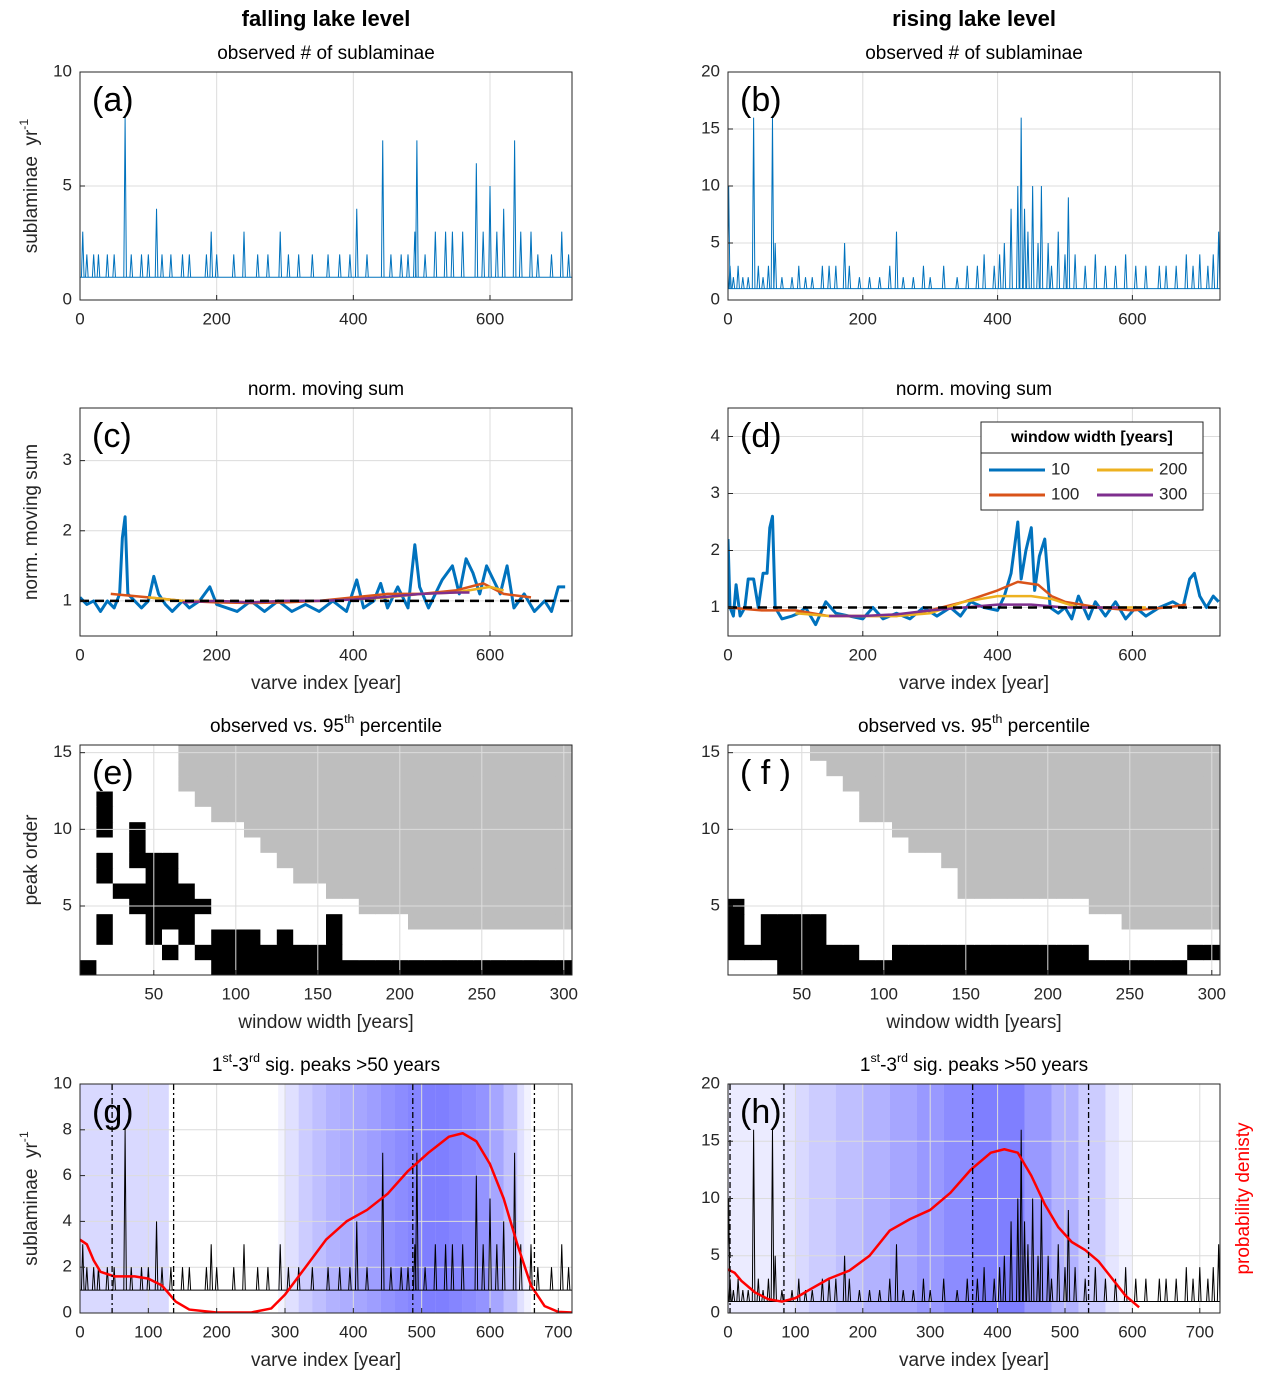 The height and width of the screenshot is (1386, 1267). I want to click on x-tick-label: 0, so click(79, 318).